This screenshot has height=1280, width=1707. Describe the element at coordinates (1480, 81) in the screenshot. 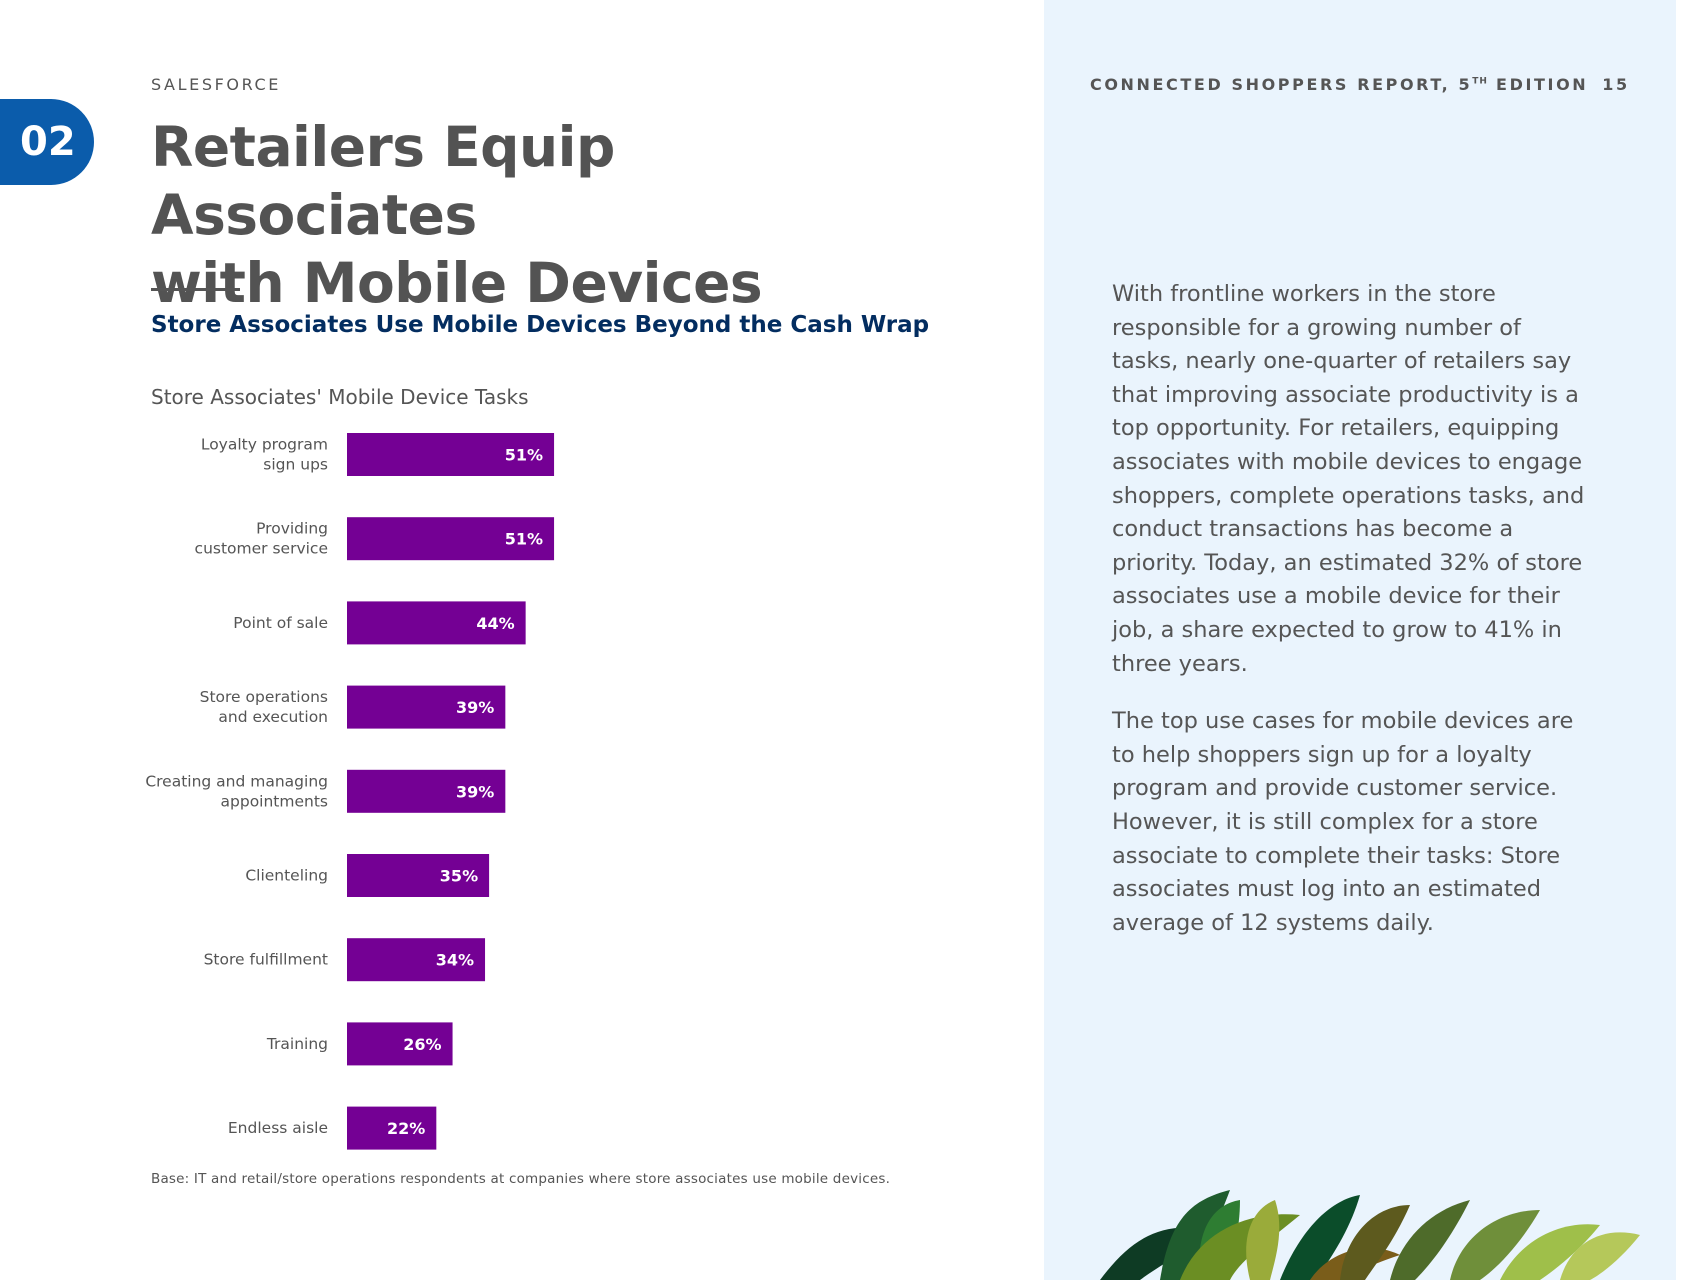

I see `report-title-superscript: TH` at that location.